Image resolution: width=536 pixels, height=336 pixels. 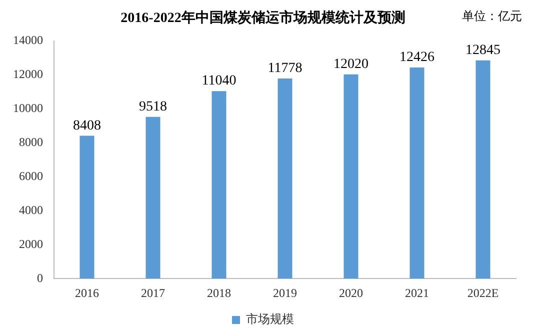 What do you see at coordinates (31, 209) in the screenshot?
I see `y-tick-label: 4000` at bounding box center [31, 209].